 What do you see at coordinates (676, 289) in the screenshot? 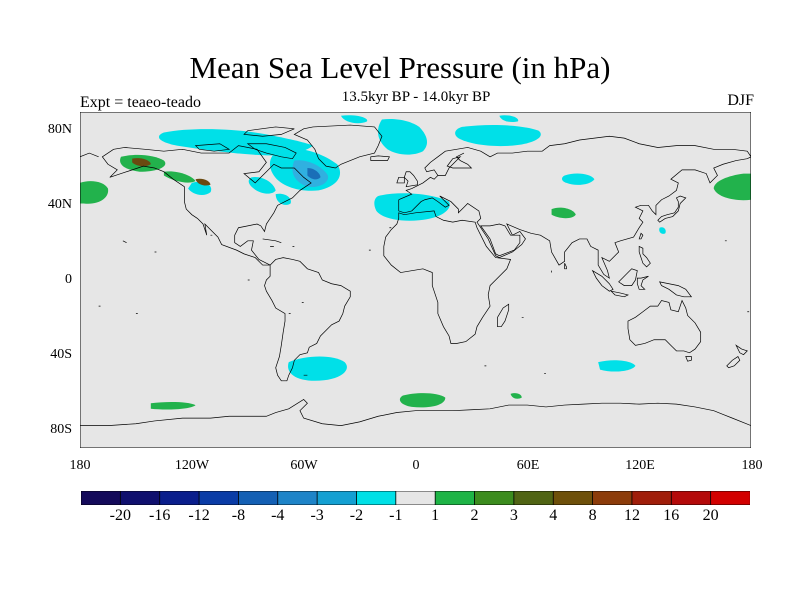
I see `coast-new-guinea` at bounding box center [676, 289].